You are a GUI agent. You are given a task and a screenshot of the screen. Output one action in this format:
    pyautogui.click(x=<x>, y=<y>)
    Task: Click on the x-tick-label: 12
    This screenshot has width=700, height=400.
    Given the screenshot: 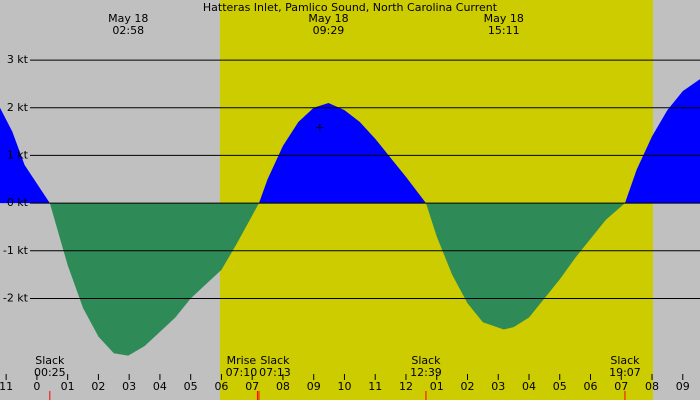 What is the action you would take?
    pyautogui.click(x=406, y=386)
    